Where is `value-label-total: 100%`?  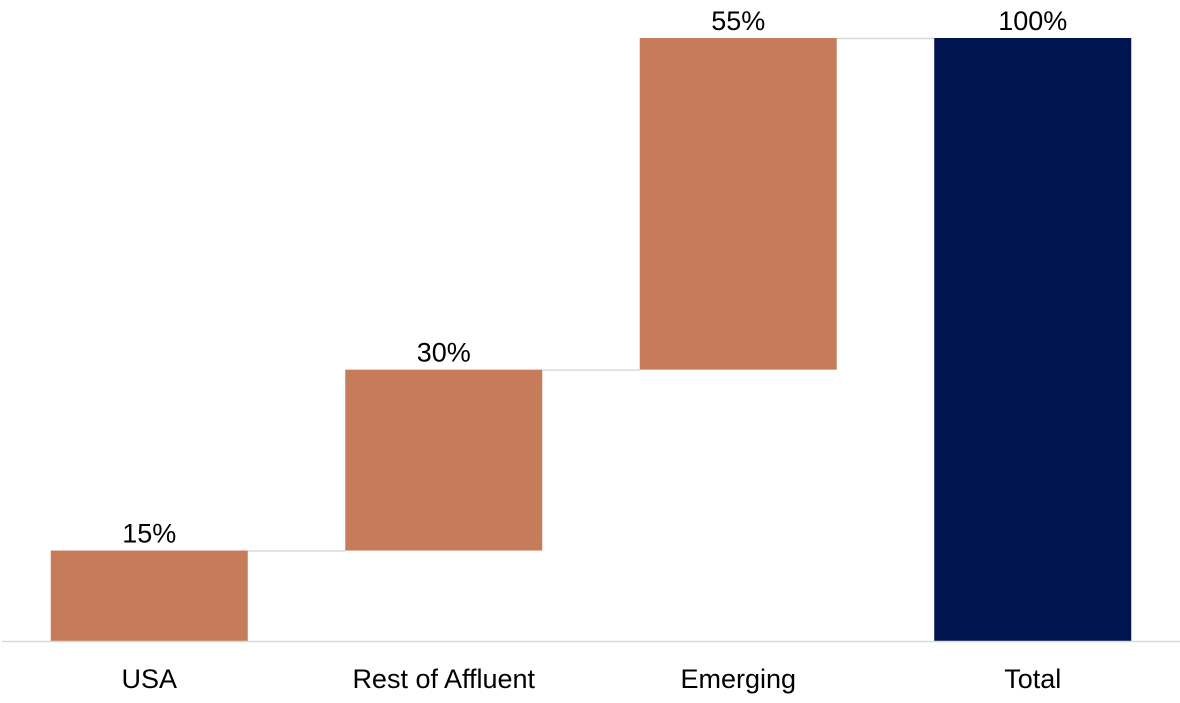 value-label-total: 100% is located at coordinates (1032, 21).